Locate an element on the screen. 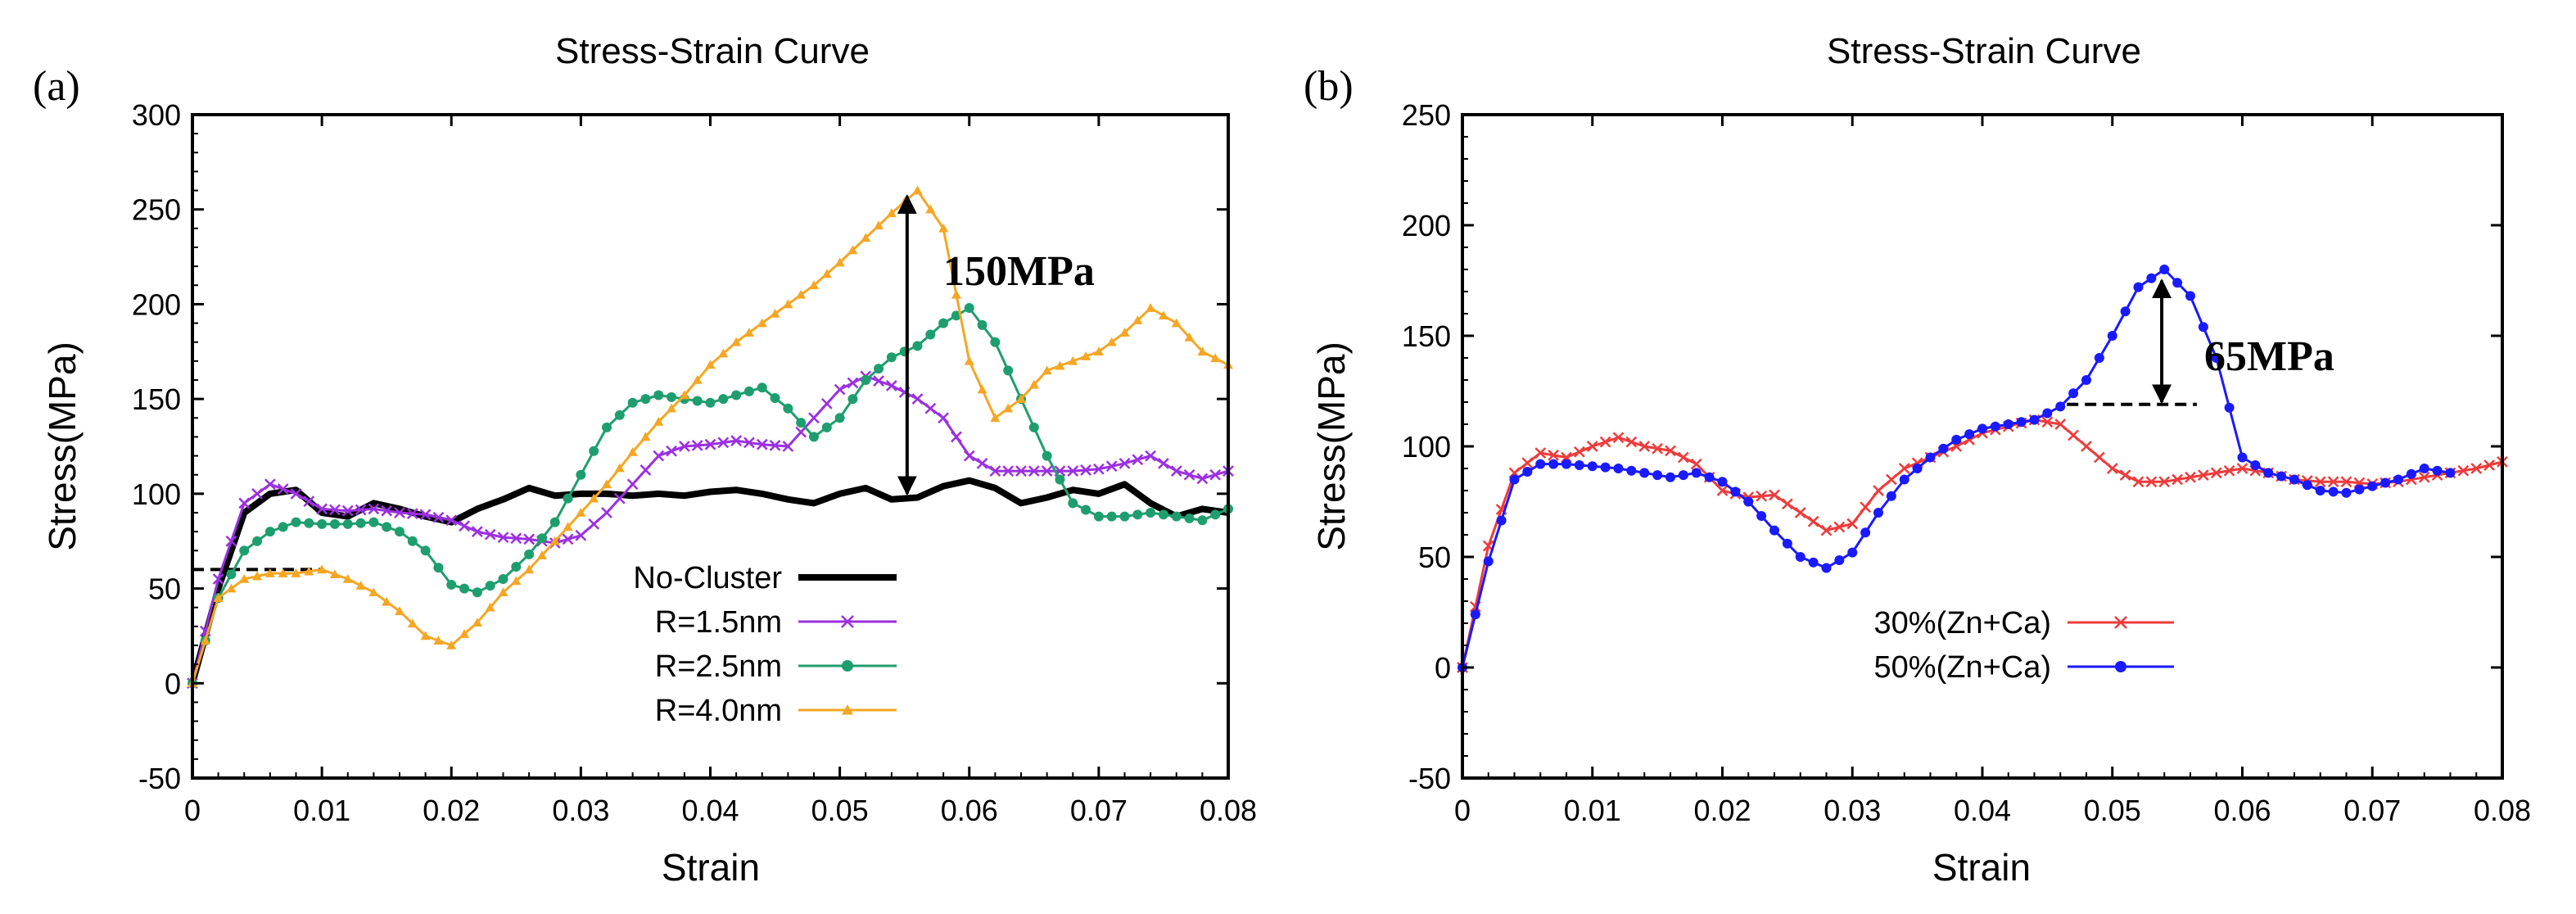 The height and width of the screenshot is (914, 2576). y-tick-label: 300 is located at coordinates (156, 115).